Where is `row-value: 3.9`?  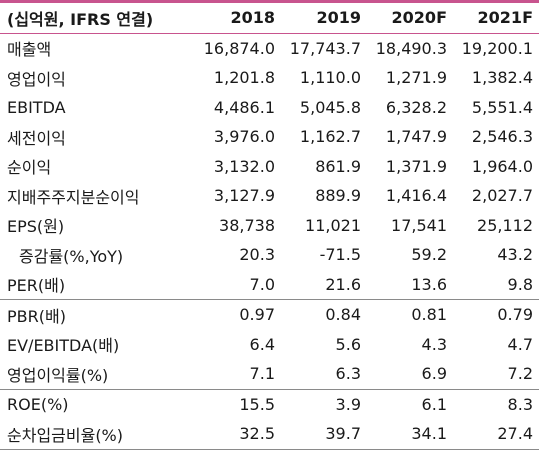
row-value: 3.9 is located at coordinates (324, 403).